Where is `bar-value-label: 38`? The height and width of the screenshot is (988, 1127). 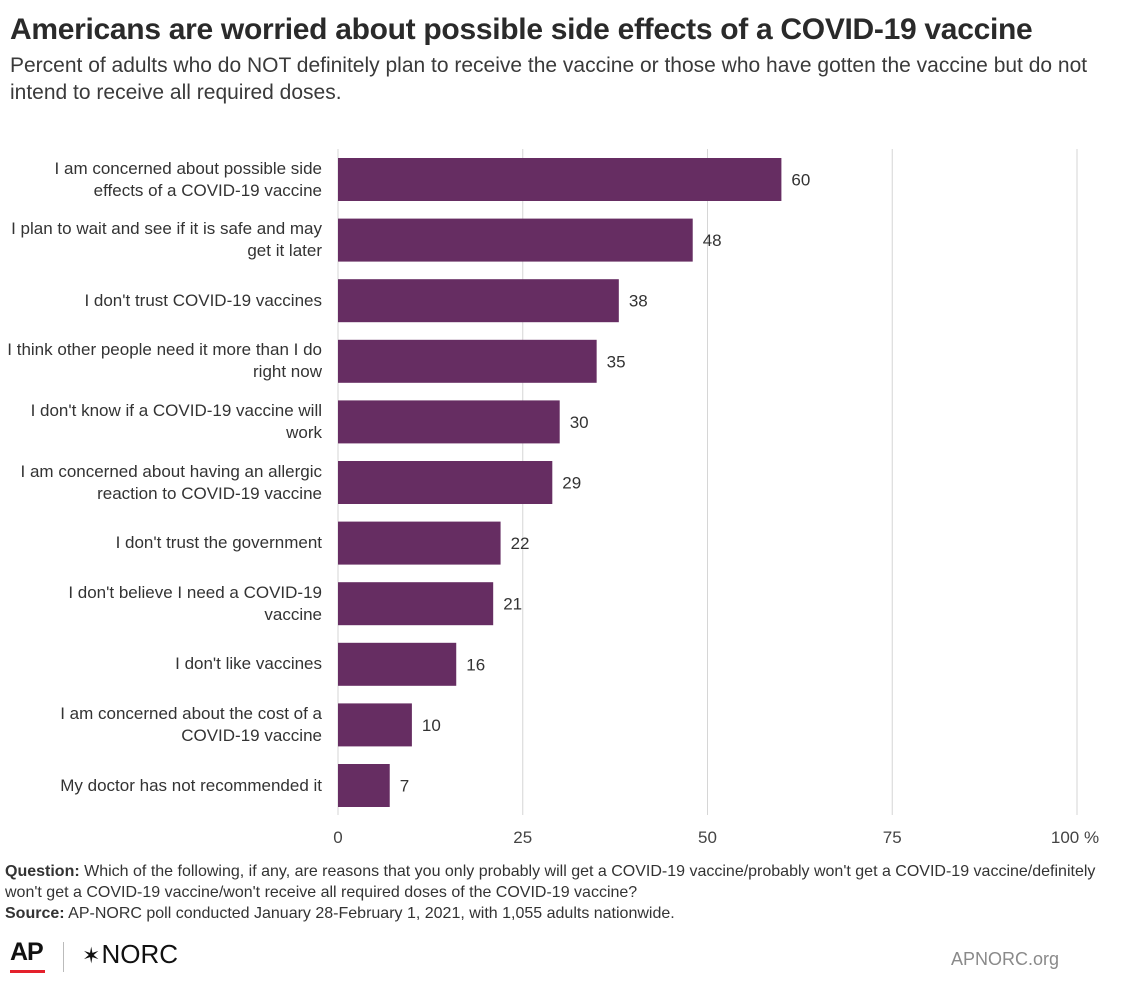 bar-value-label: 38 is located at coordinates (638, 301).